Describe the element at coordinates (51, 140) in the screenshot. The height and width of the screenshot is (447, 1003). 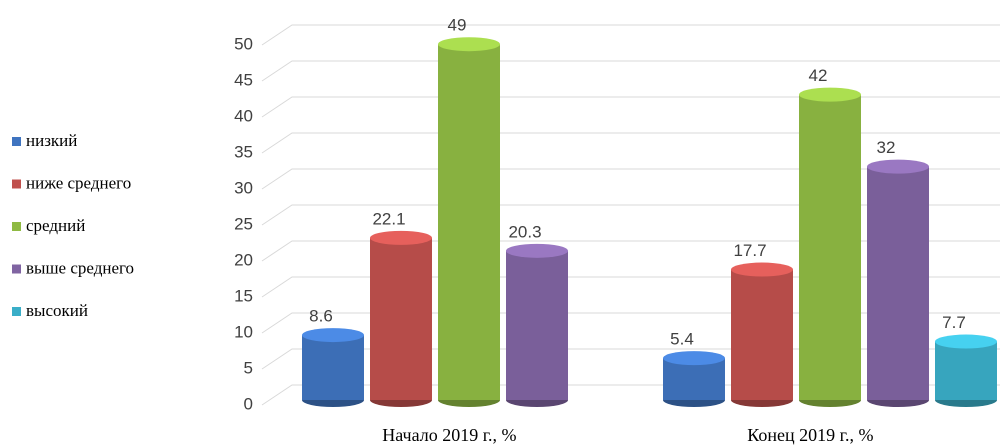
I see `legend-label: низкий` at that location.